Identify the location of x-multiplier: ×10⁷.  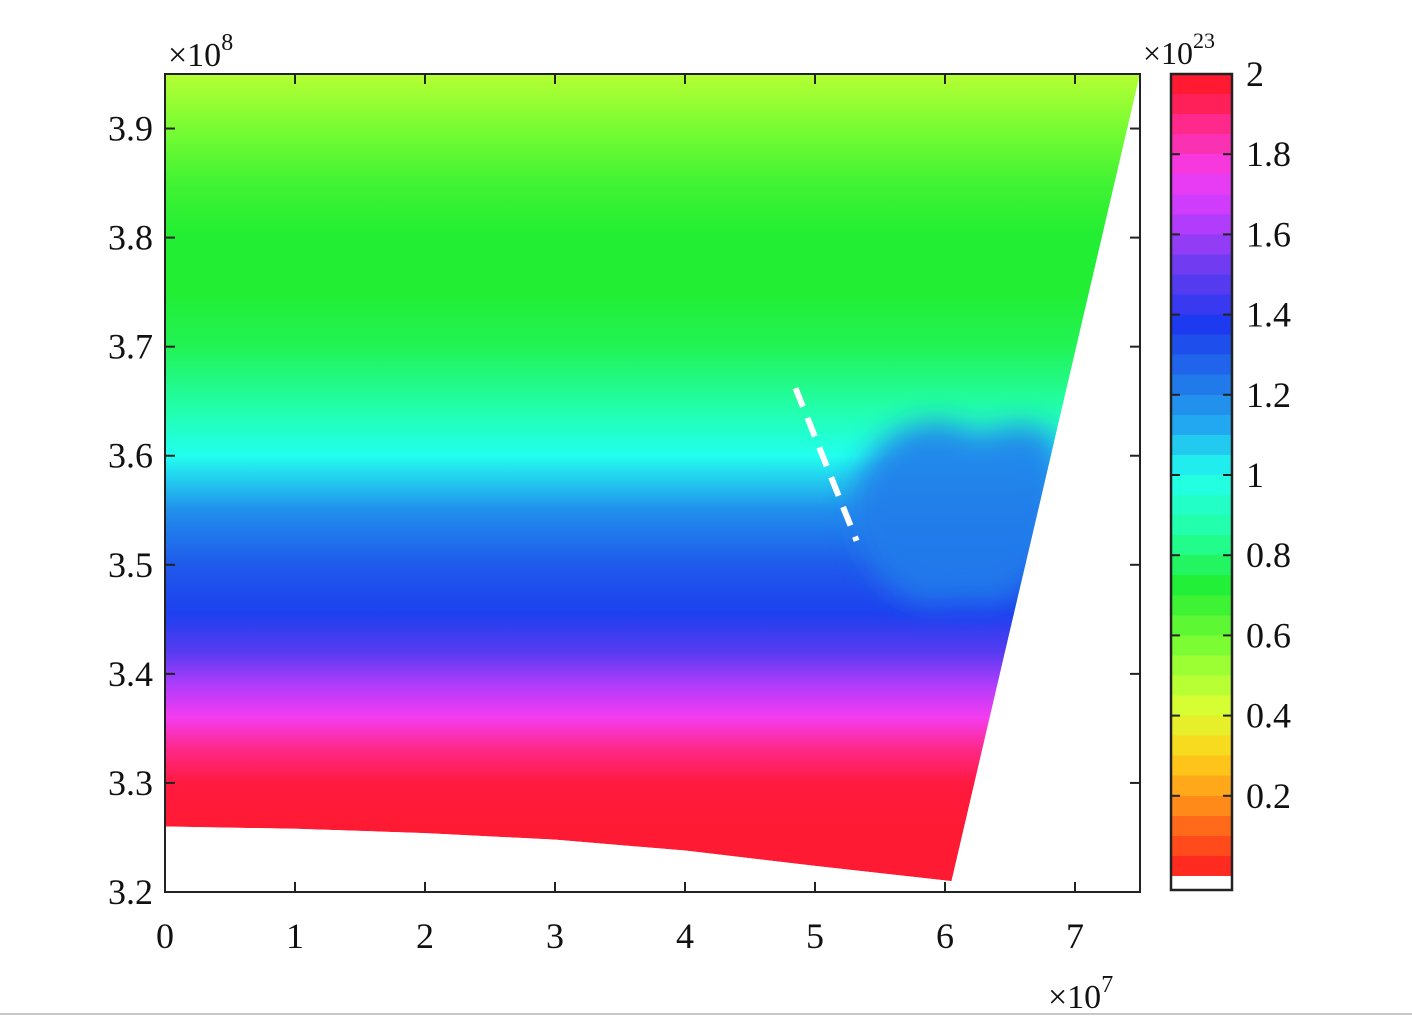
(1080, 994).